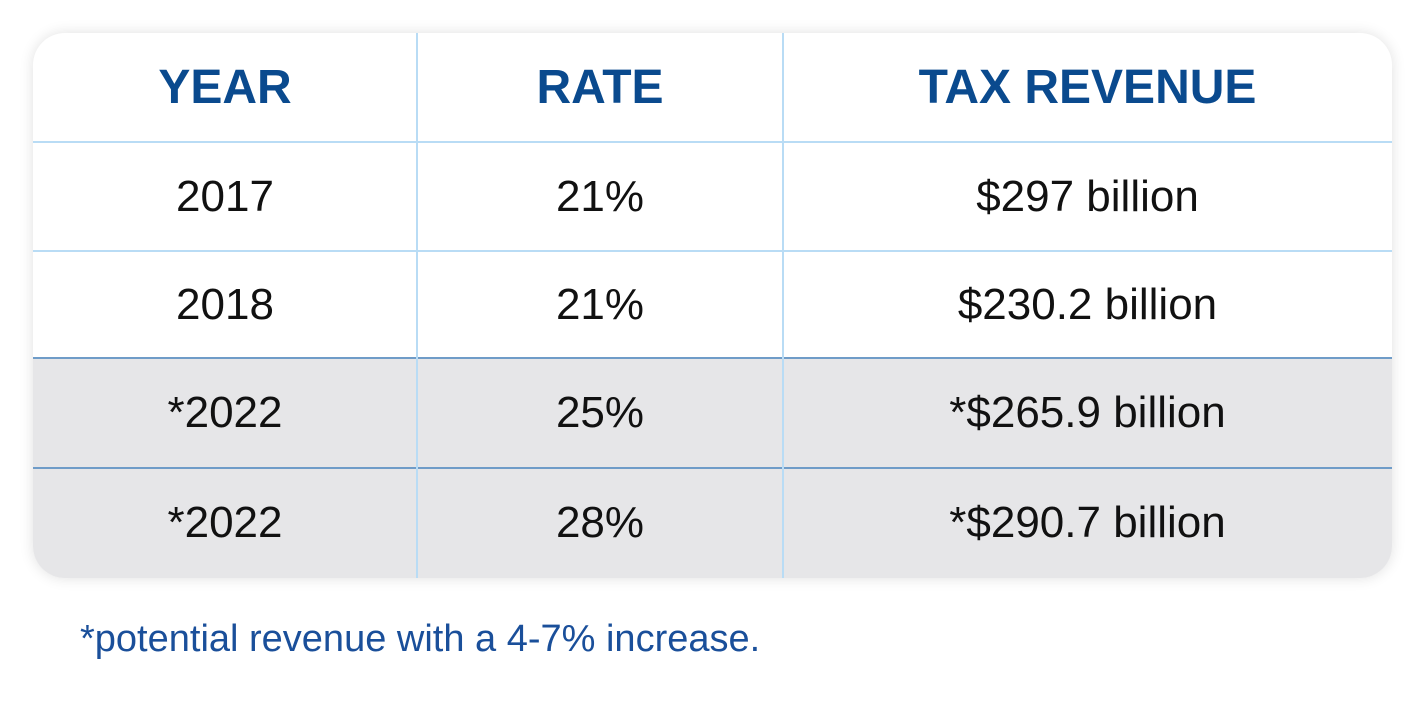  I want to click on cell-revenue: $230.2 billion, so click(1087, 304).